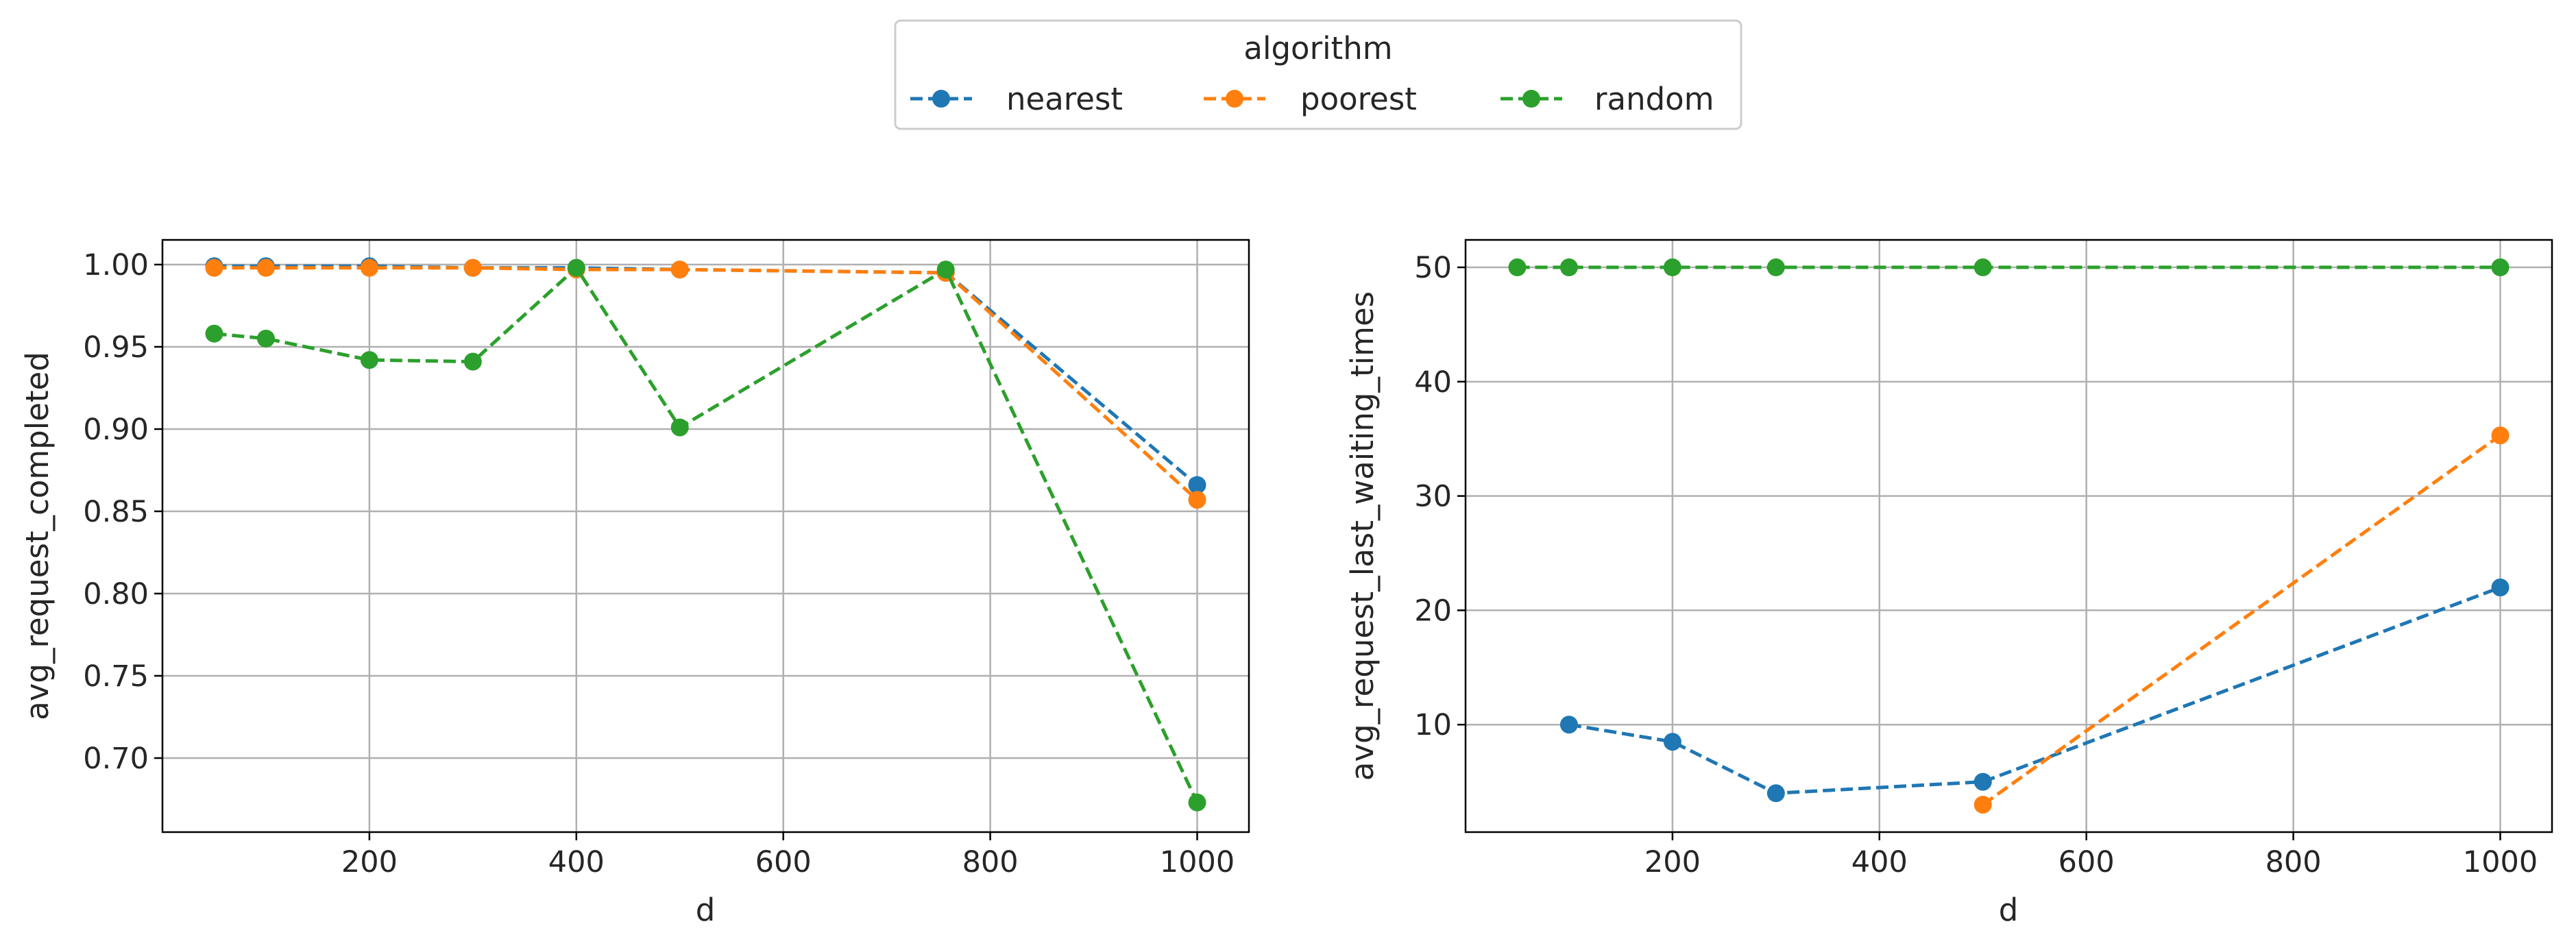 Image resolution: width=2576 pixels, height=950 pixels. I want to click on y-tick-label-right: 50, so click(1433, 268).